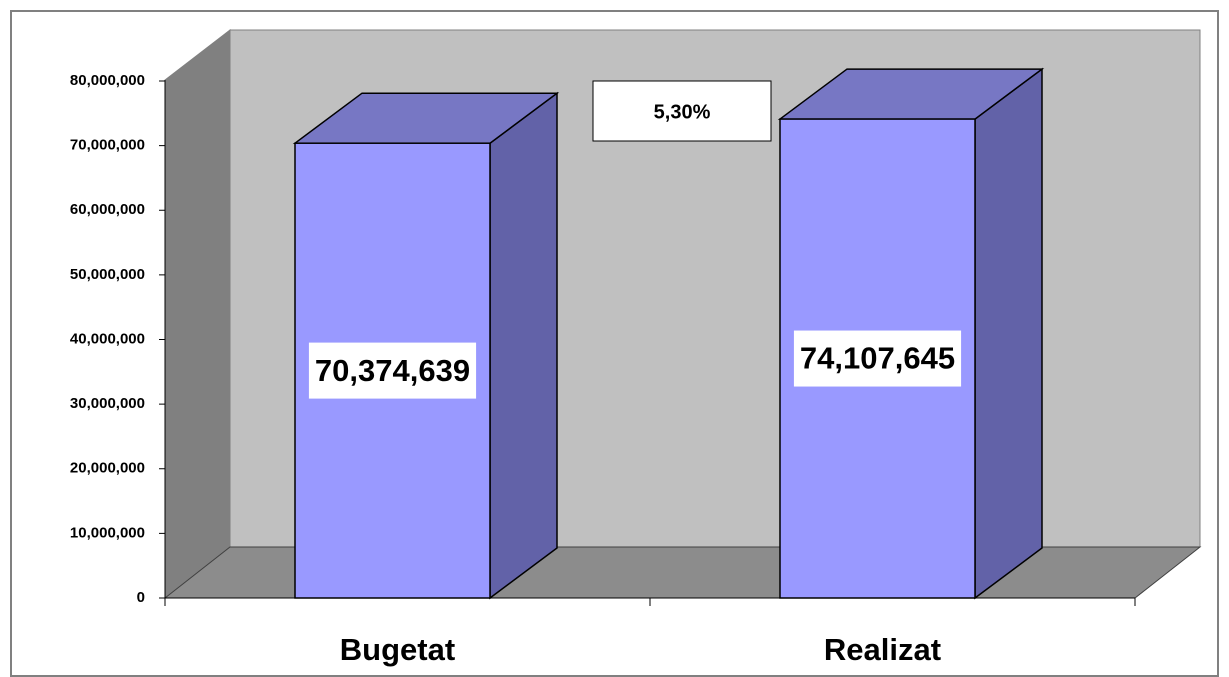 The image size is (1229, 677). I want to click on y-tick-label: 0, so click(141, 597).